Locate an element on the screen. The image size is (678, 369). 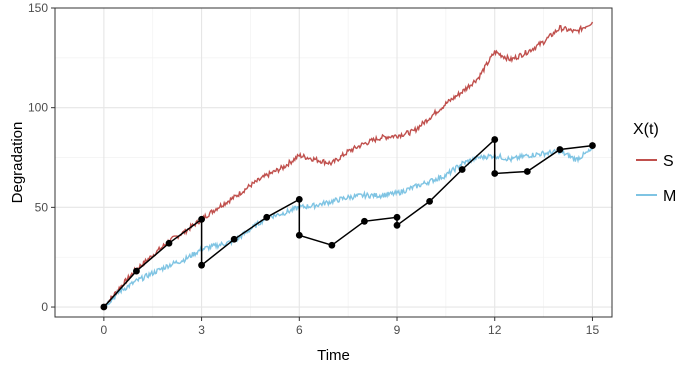
x-tick-label: 6 is located at coordinates (299, 330).